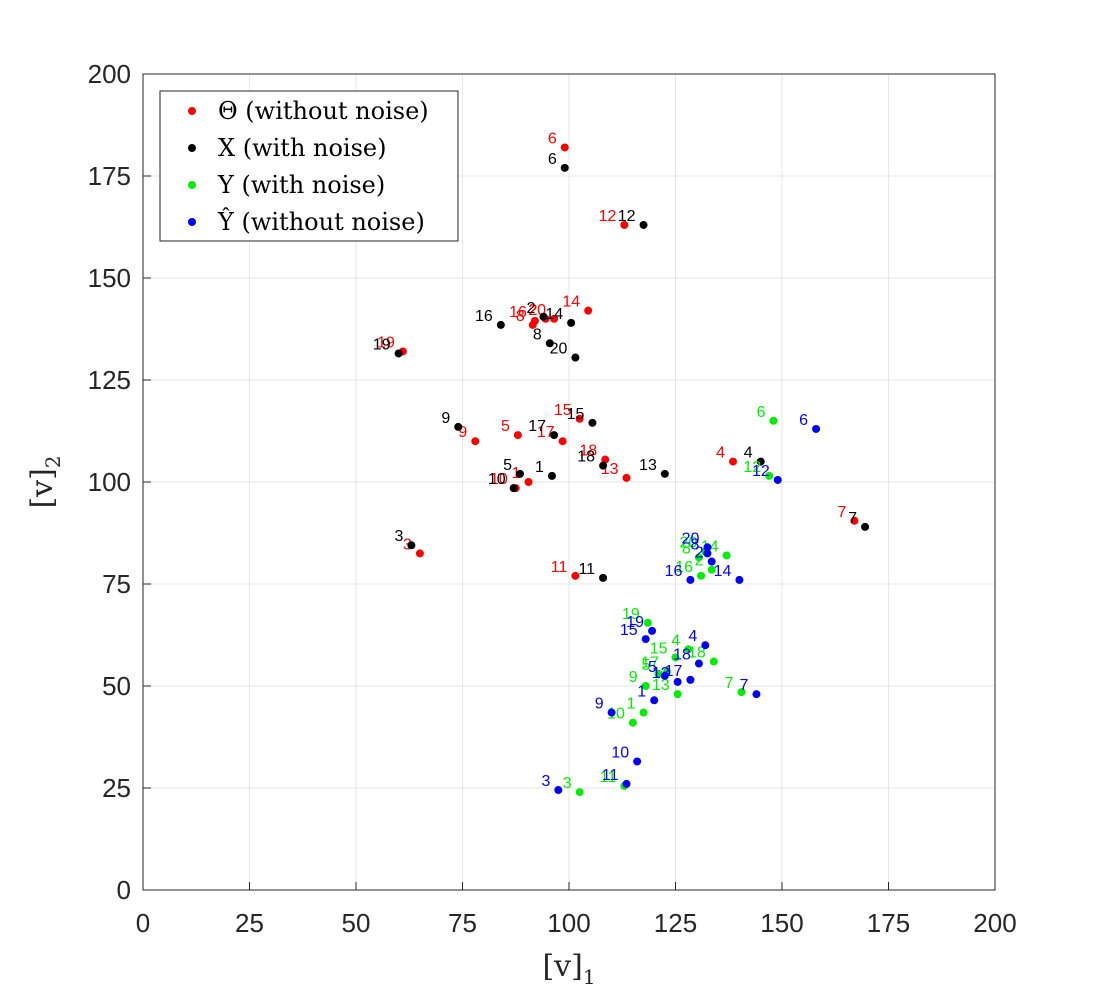 The height and width of the screenshot is (1001, 1100). I want to click on point-label: 13, so click(648, 465).